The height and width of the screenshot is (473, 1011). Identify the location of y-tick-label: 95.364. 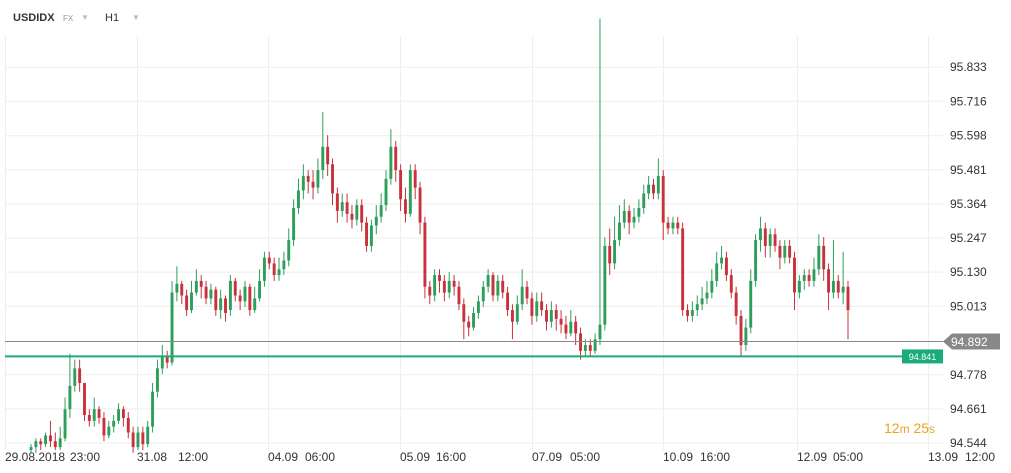
(968, 204).